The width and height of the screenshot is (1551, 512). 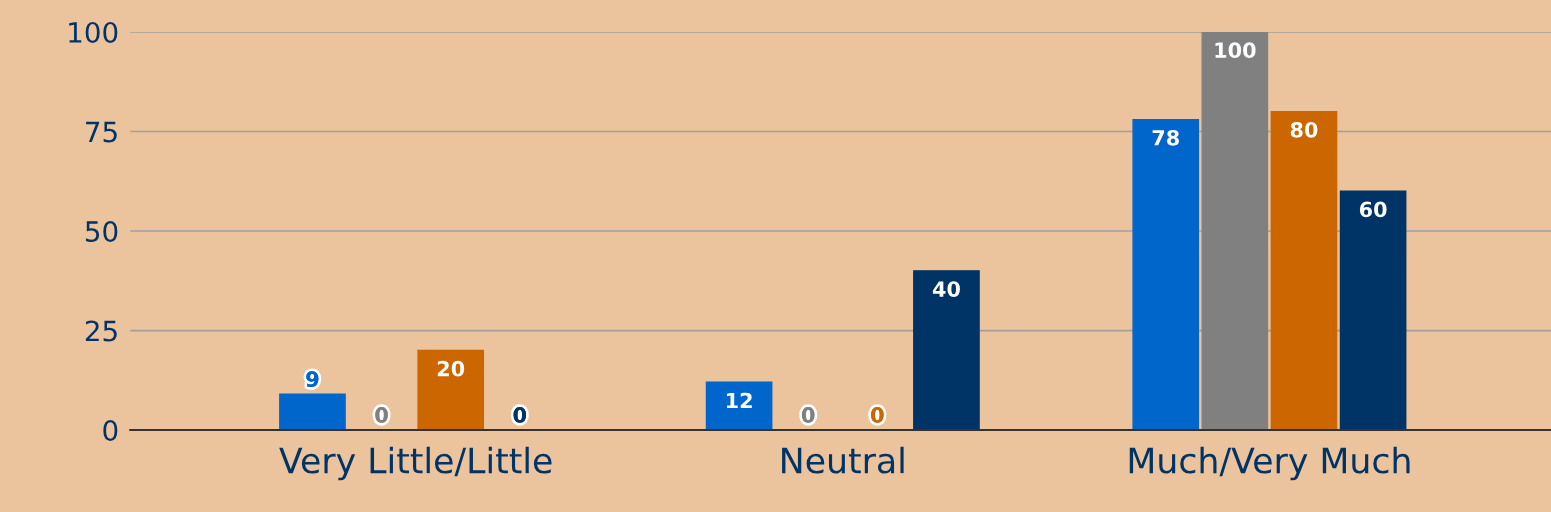 I want to click on data-label: 78, so click(x=1165, y=137).